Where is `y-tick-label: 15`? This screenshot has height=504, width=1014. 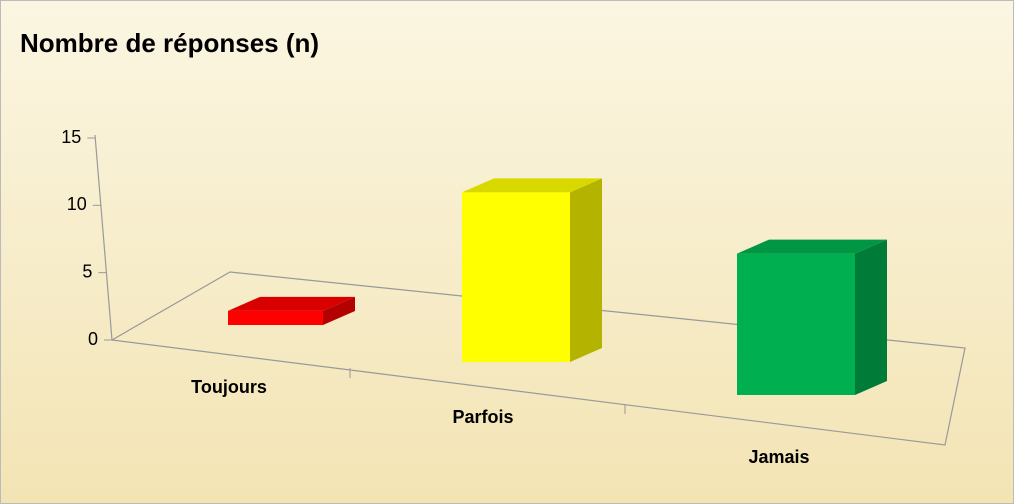 y-tick-label: 15 is located at coordinates (71, 137).